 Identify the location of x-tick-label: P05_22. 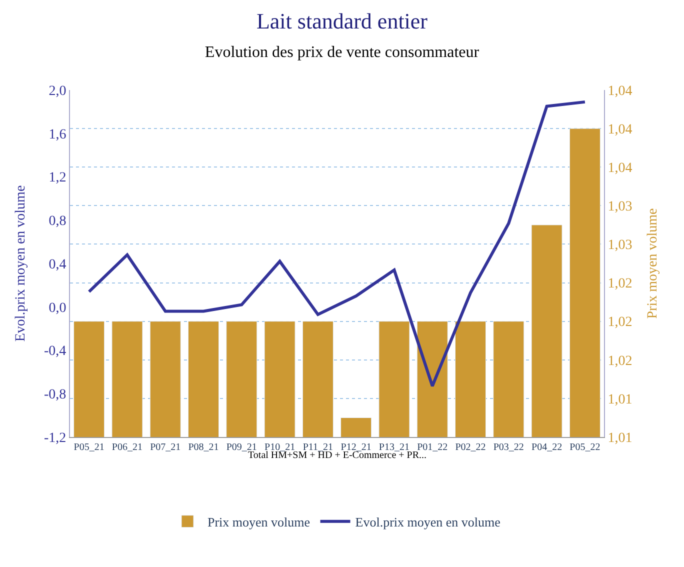
(585, 447).